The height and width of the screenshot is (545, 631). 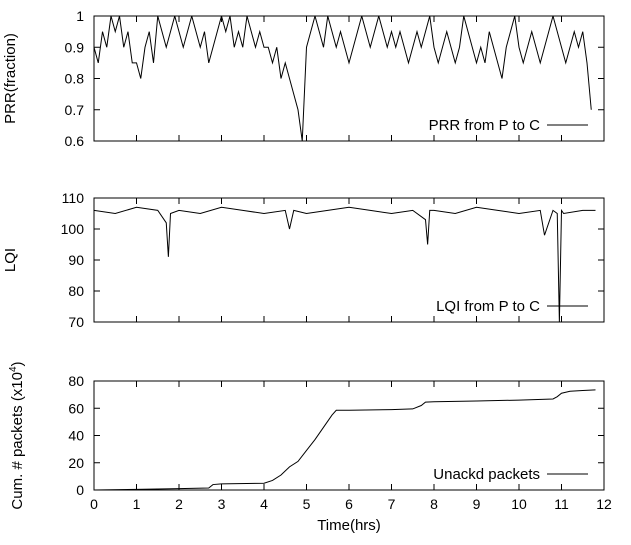 I want to click on y-tick-label: 0.7, so click(x=75, y=110).